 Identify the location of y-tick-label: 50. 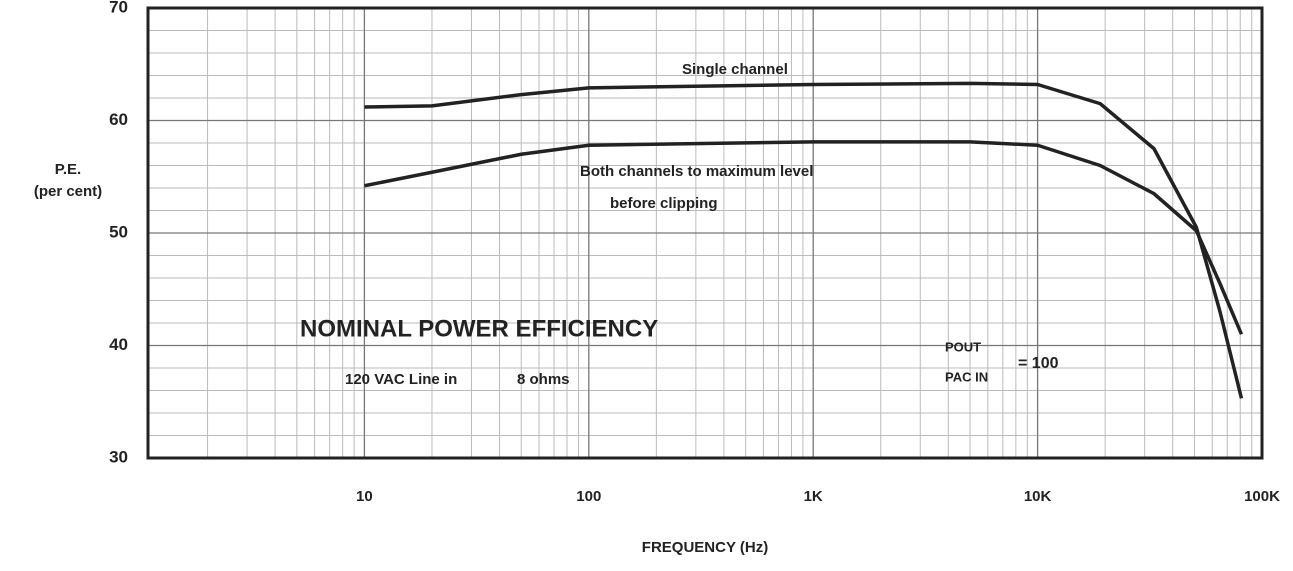
(118, 231).